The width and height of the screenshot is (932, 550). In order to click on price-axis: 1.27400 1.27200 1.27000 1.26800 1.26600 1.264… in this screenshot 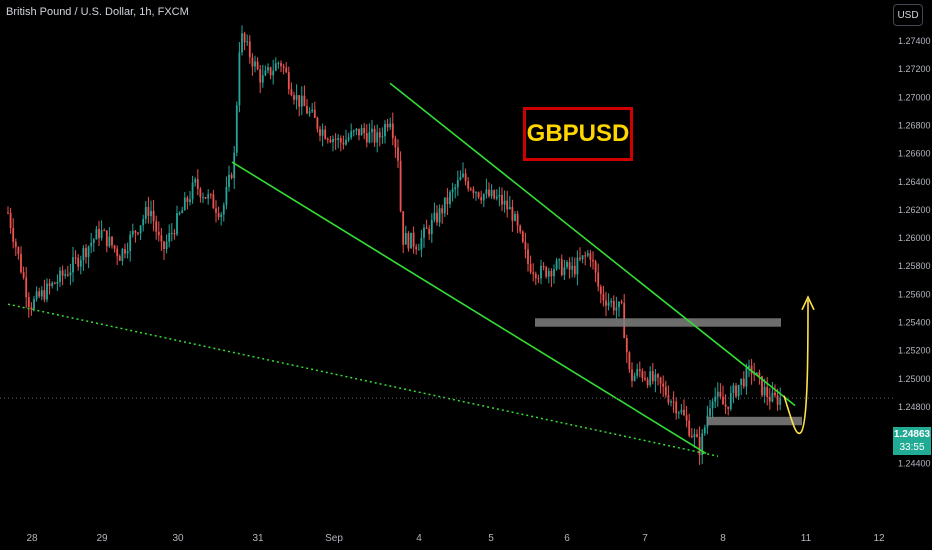, I will do `click(914, 252)`.